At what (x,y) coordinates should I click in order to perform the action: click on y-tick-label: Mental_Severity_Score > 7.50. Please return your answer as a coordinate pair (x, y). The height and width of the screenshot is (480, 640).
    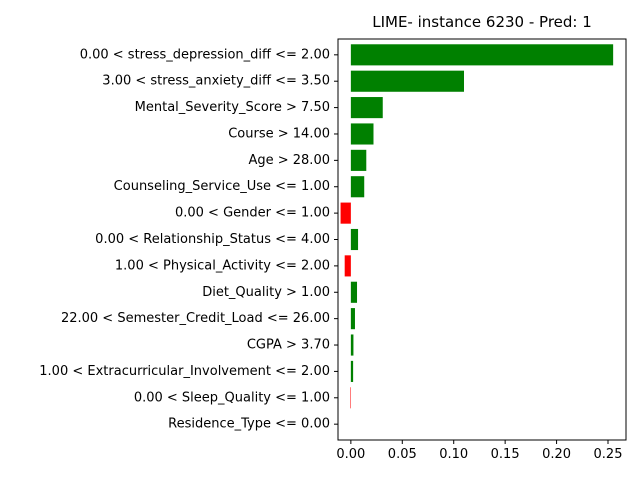
    Looking at the image, I should click on (232, 107).